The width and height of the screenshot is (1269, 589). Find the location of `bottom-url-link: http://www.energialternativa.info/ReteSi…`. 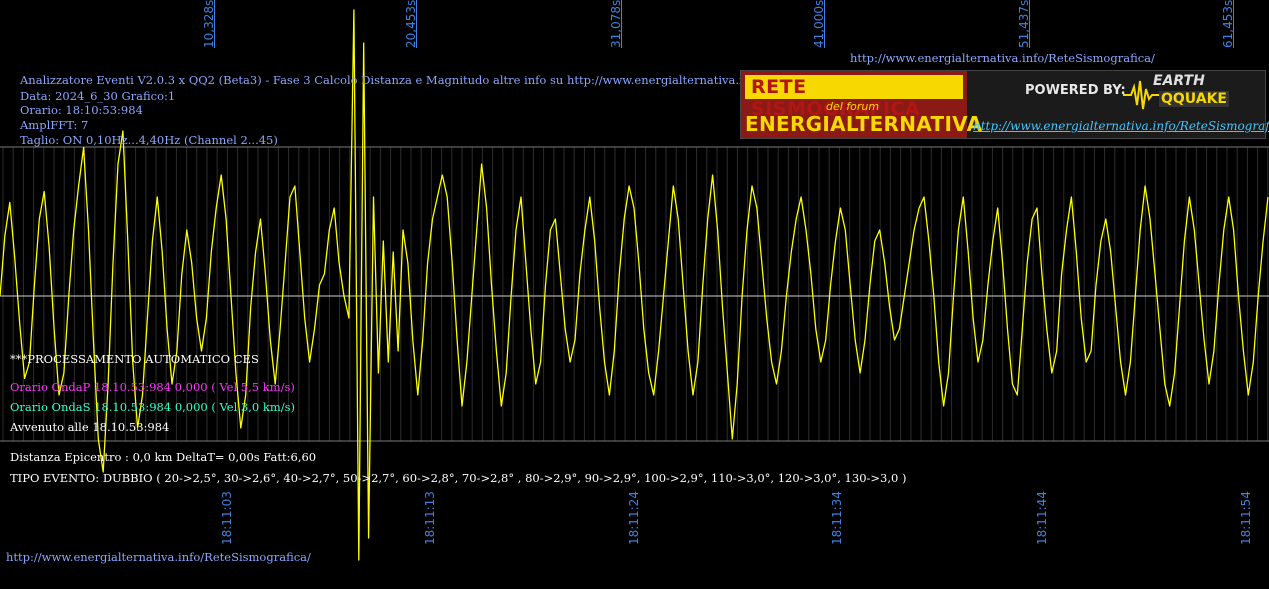

bottom-url-link: http://www.energialternativa.info/ReteSi… is located at coordinates (158, 557).